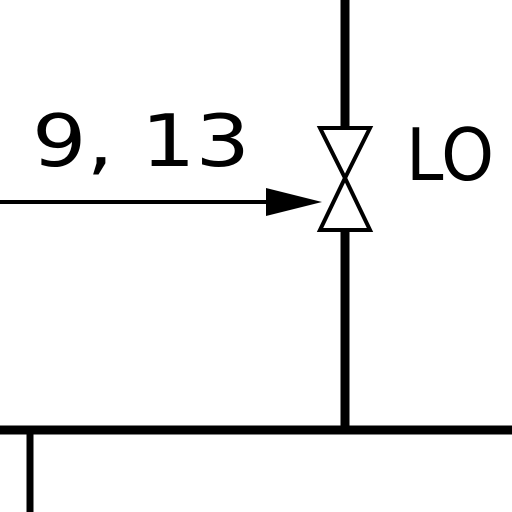 The height and width of the screenshot is (512, 512). Describe the element at coordinates (141, 141) in the screenshot. I see `callout-label: 9, 13` at that location.